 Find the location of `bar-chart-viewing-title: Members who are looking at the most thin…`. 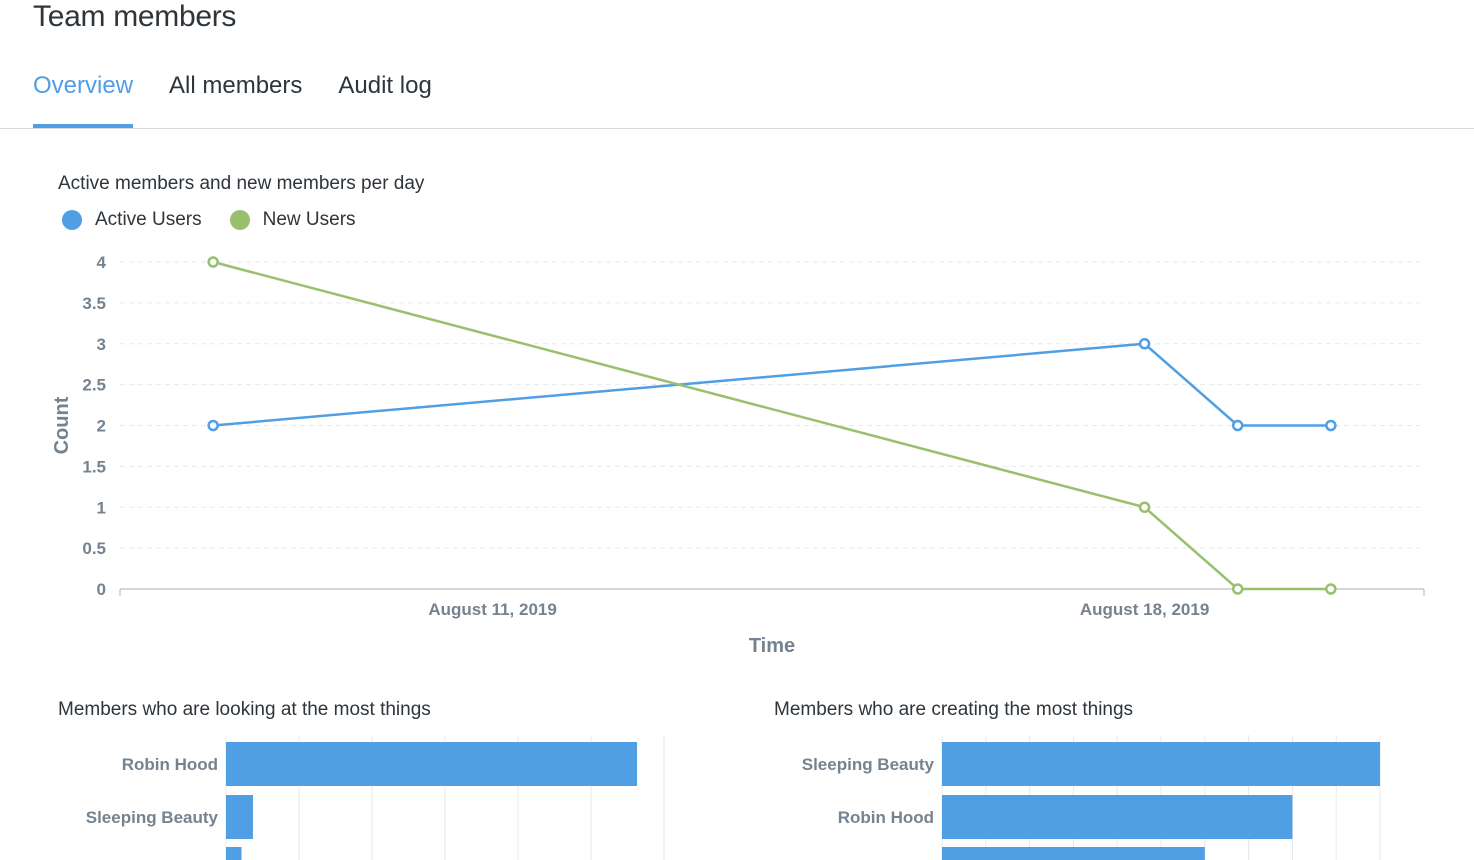

bar-chart-viewing-title: Members who are looking at the most thin… is located at coordinates (244, 709).